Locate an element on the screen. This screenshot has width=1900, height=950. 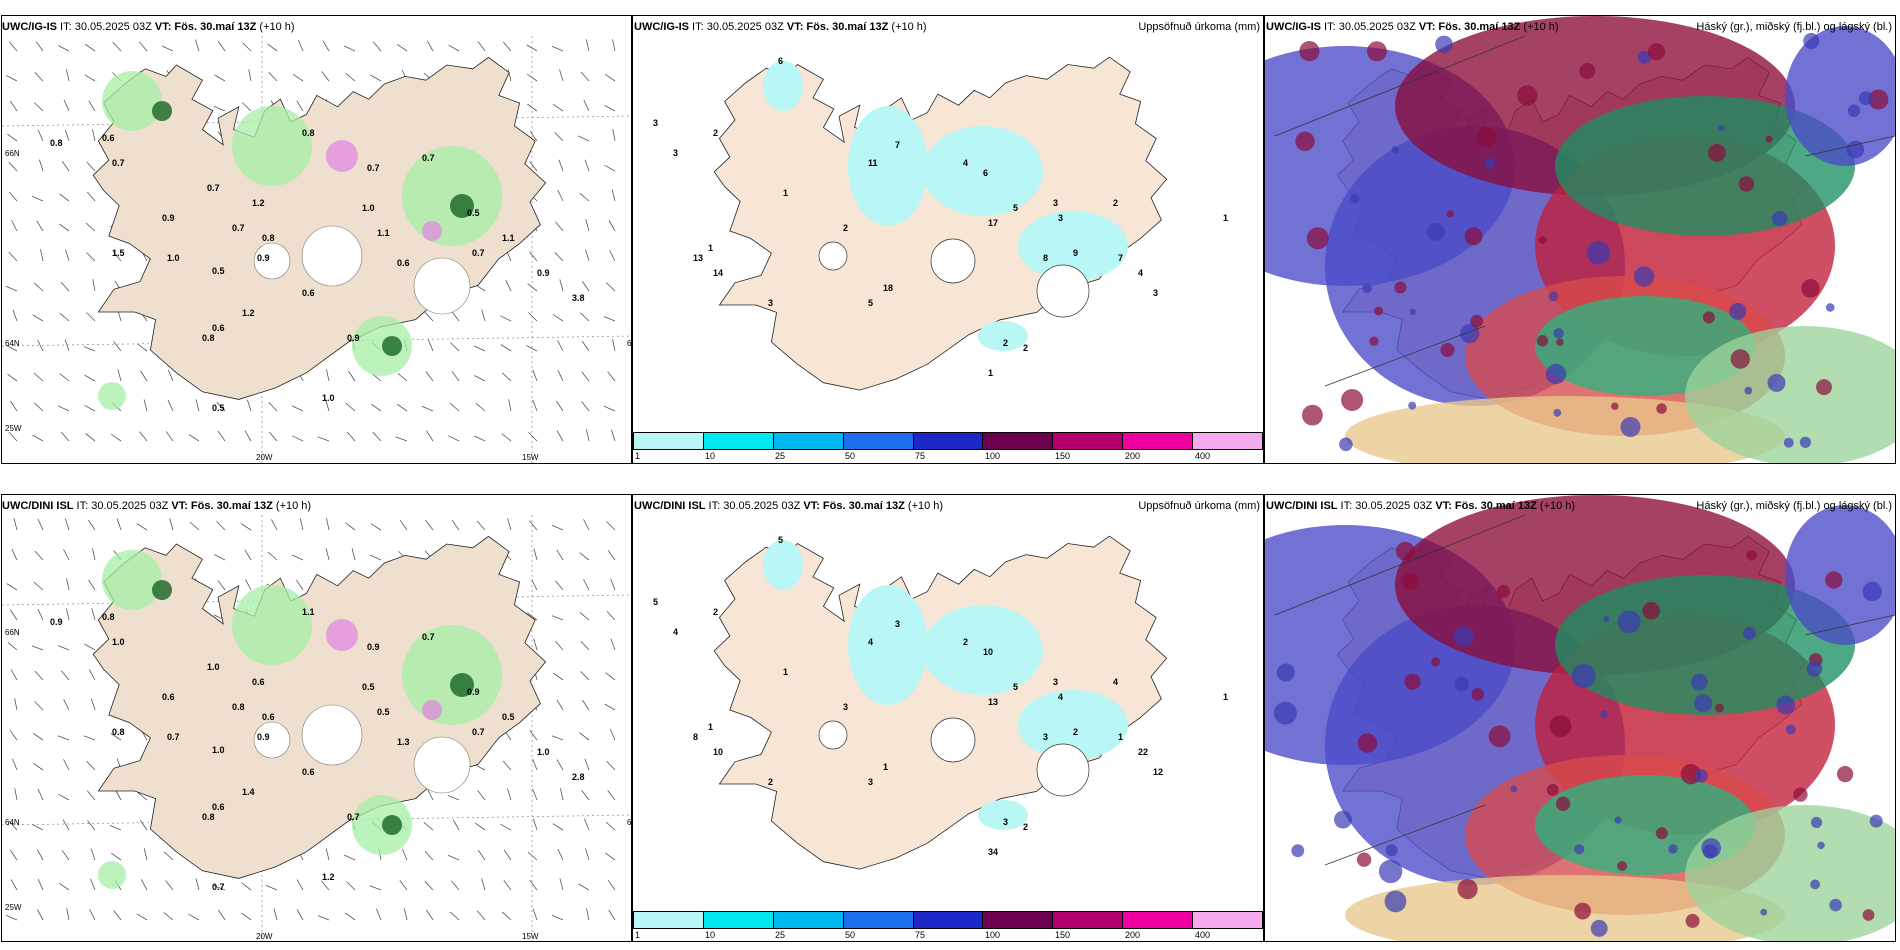
wind-value-label: 0.7 is located at coordinates (213, 188).